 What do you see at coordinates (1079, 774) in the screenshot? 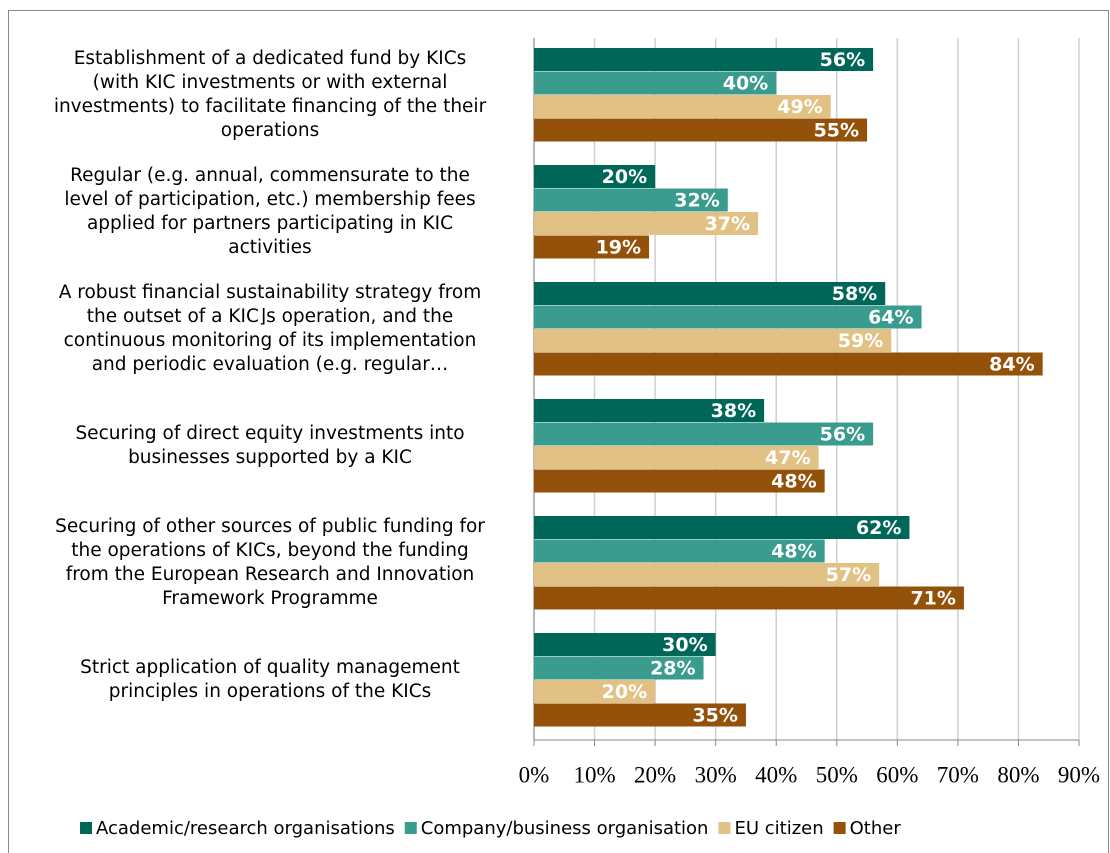
I see `x-tick-label: 90%` at bounding box center [1079, 774].